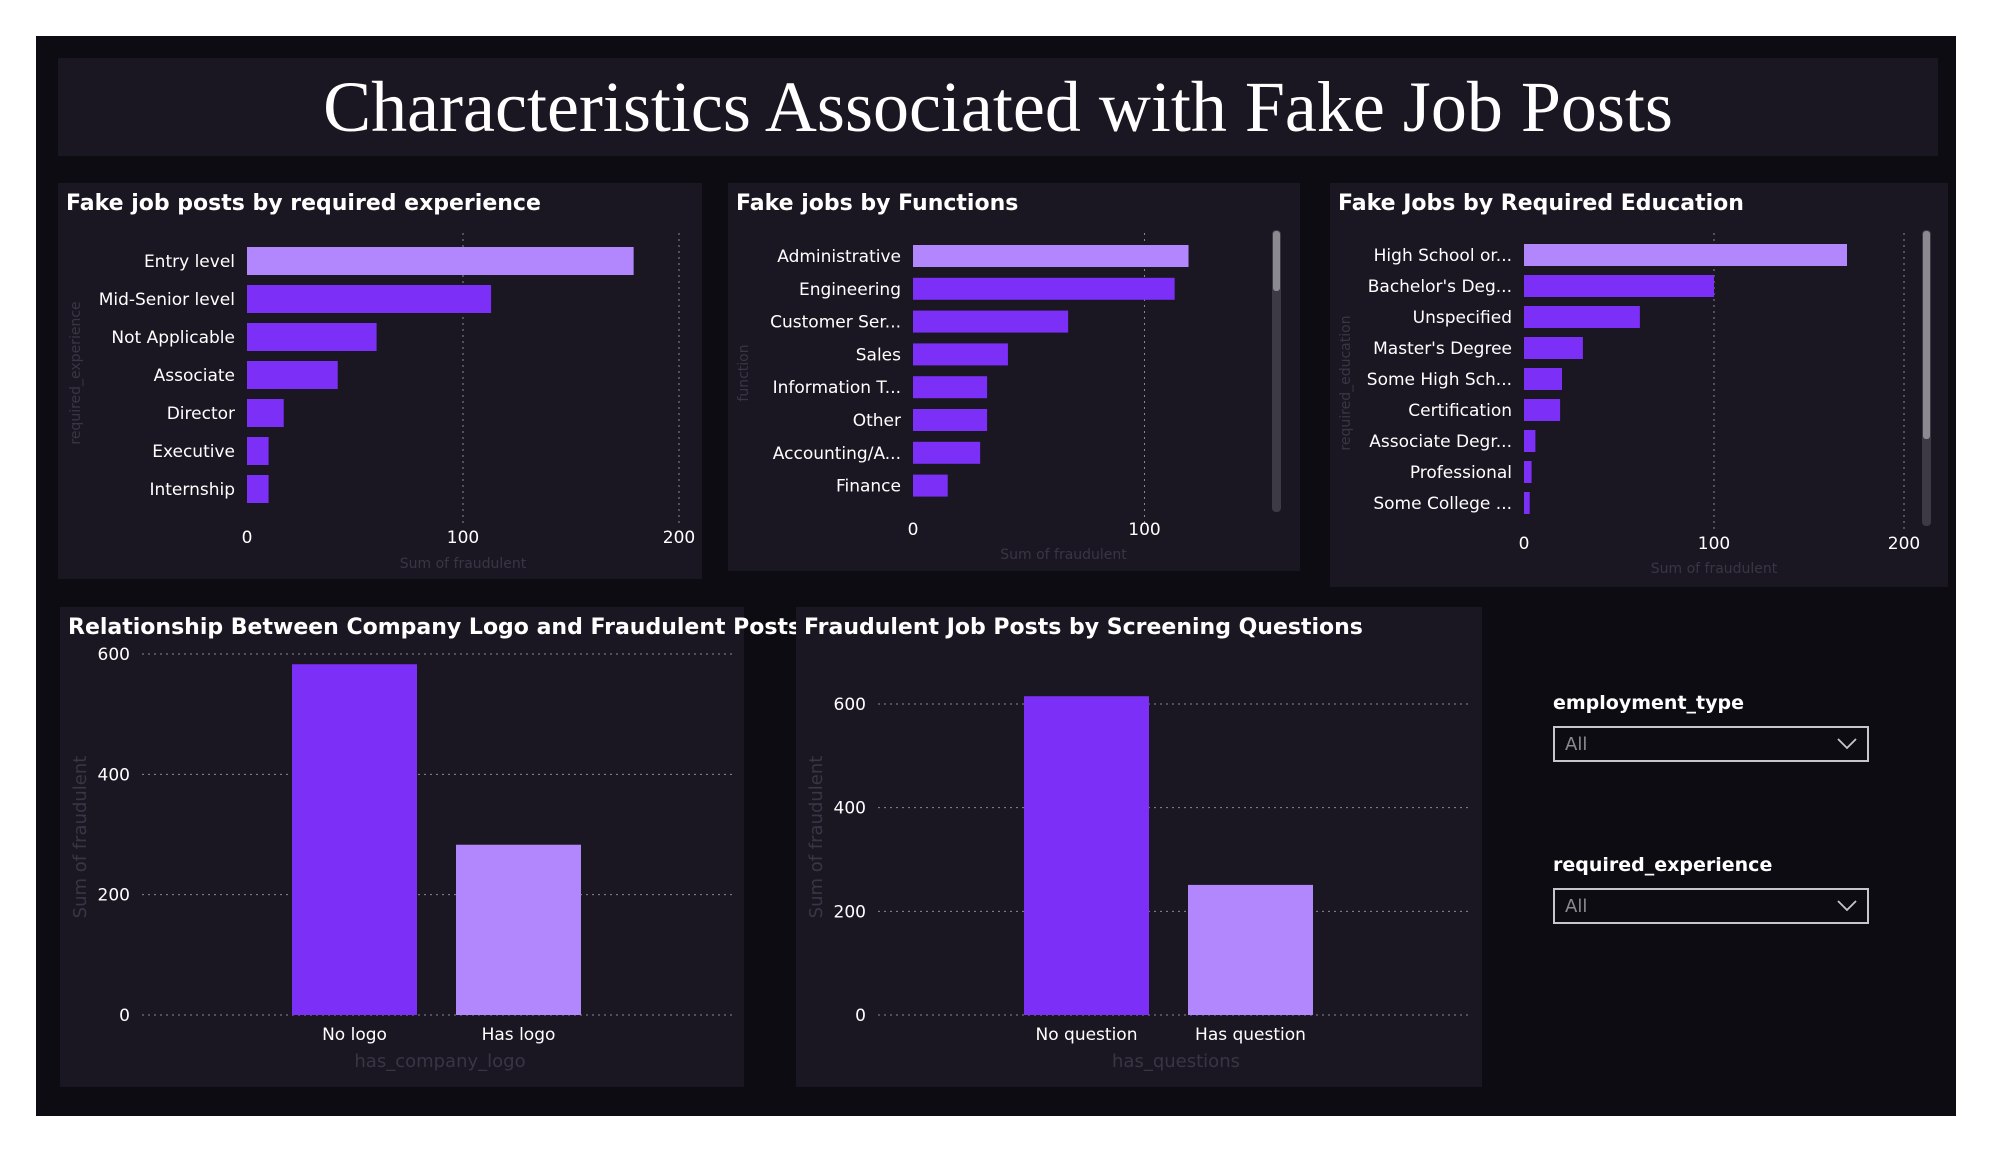 This screenshot has width=1992, height=1152. Describe the element at coordinates (76, 372) in the screenshot. I see `axis-label: required_experience` at that location.